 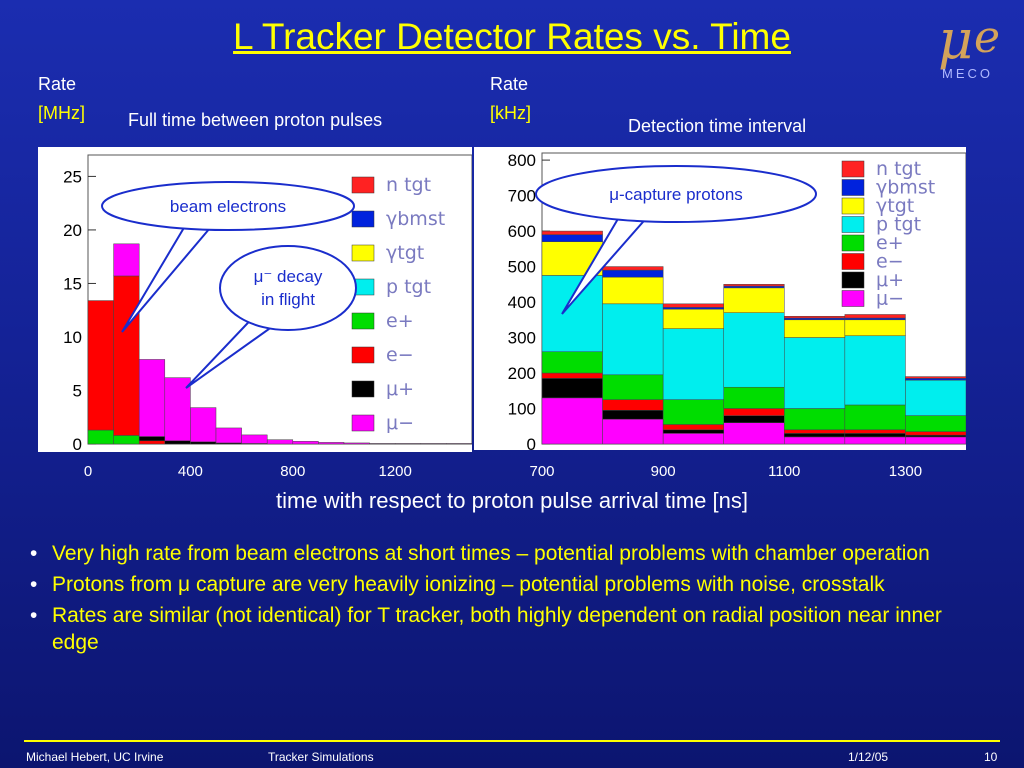 What do you see at coordinates (408, 287) in the screenshot?
I see `chart1-legend-label: p tgt` at bounding box center [408, 287].